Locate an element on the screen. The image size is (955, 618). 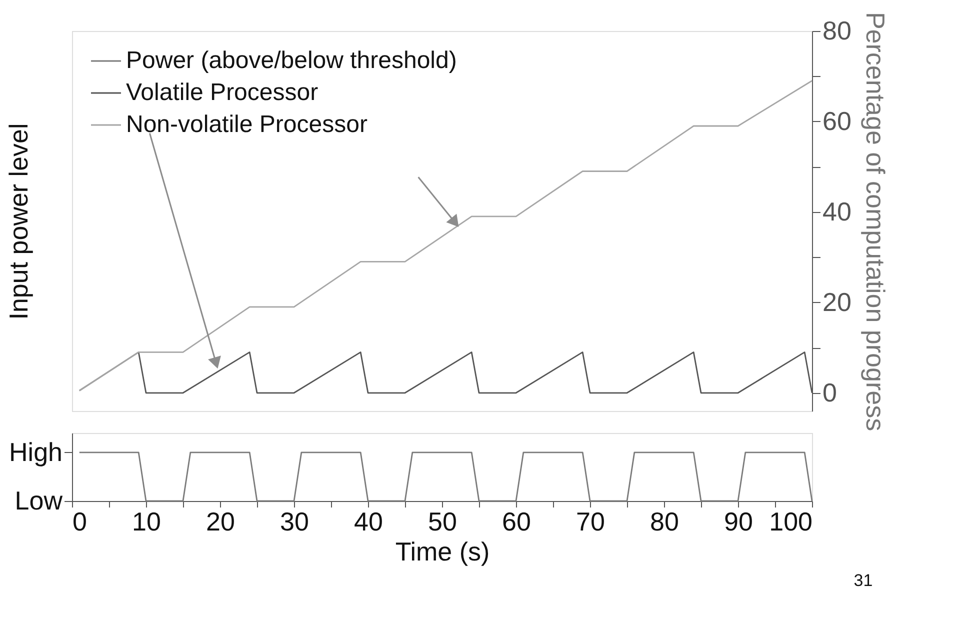
category-label: High is located at coordinates (35, 451).